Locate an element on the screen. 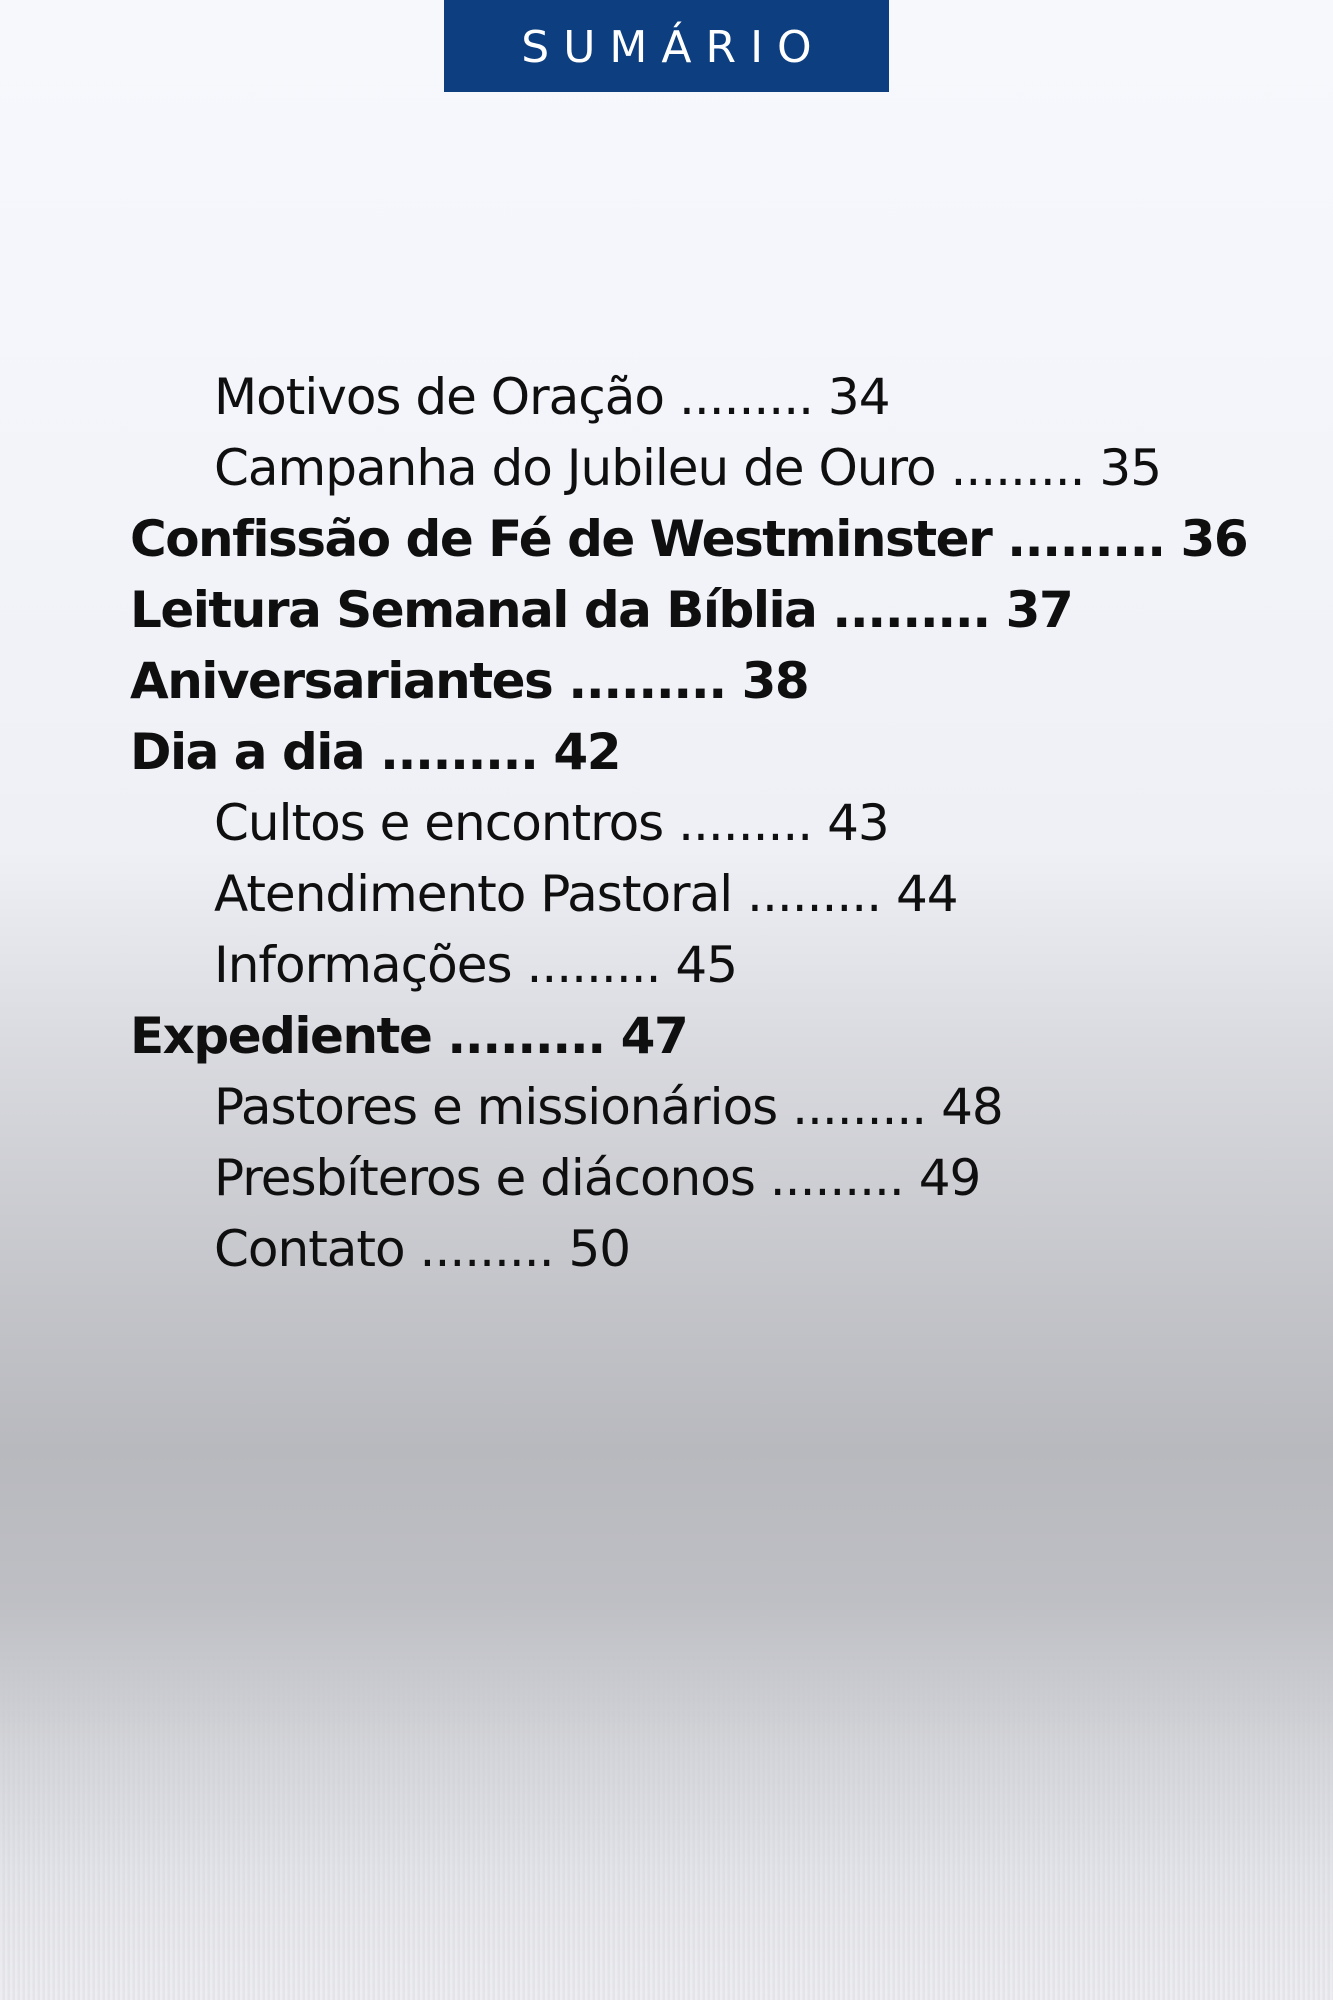  toc-subsection-entry: Pastores e missionários ......... 48 is located at coordinates (666, 1107).